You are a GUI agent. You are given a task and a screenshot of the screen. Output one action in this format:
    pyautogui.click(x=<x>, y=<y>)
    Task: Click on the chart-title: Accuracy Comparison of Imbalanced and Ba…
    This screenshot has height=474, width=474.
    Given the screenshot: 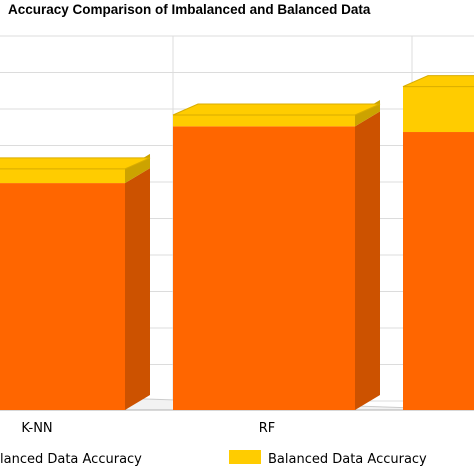 What is the action you would take?
    pyautogui.click(x=189, y=9)
    